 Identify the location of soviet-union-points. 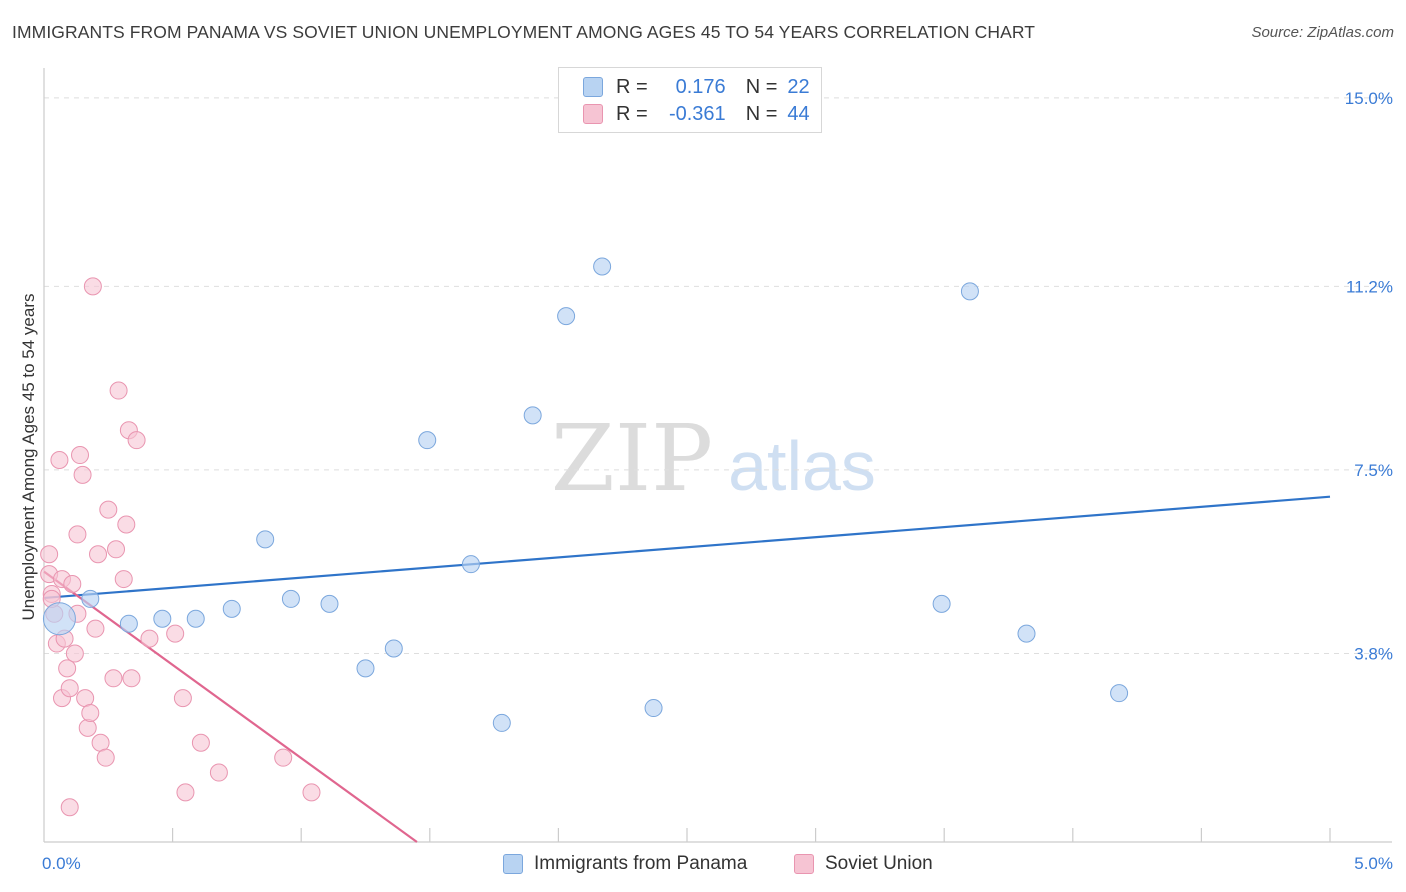
(180, 547).